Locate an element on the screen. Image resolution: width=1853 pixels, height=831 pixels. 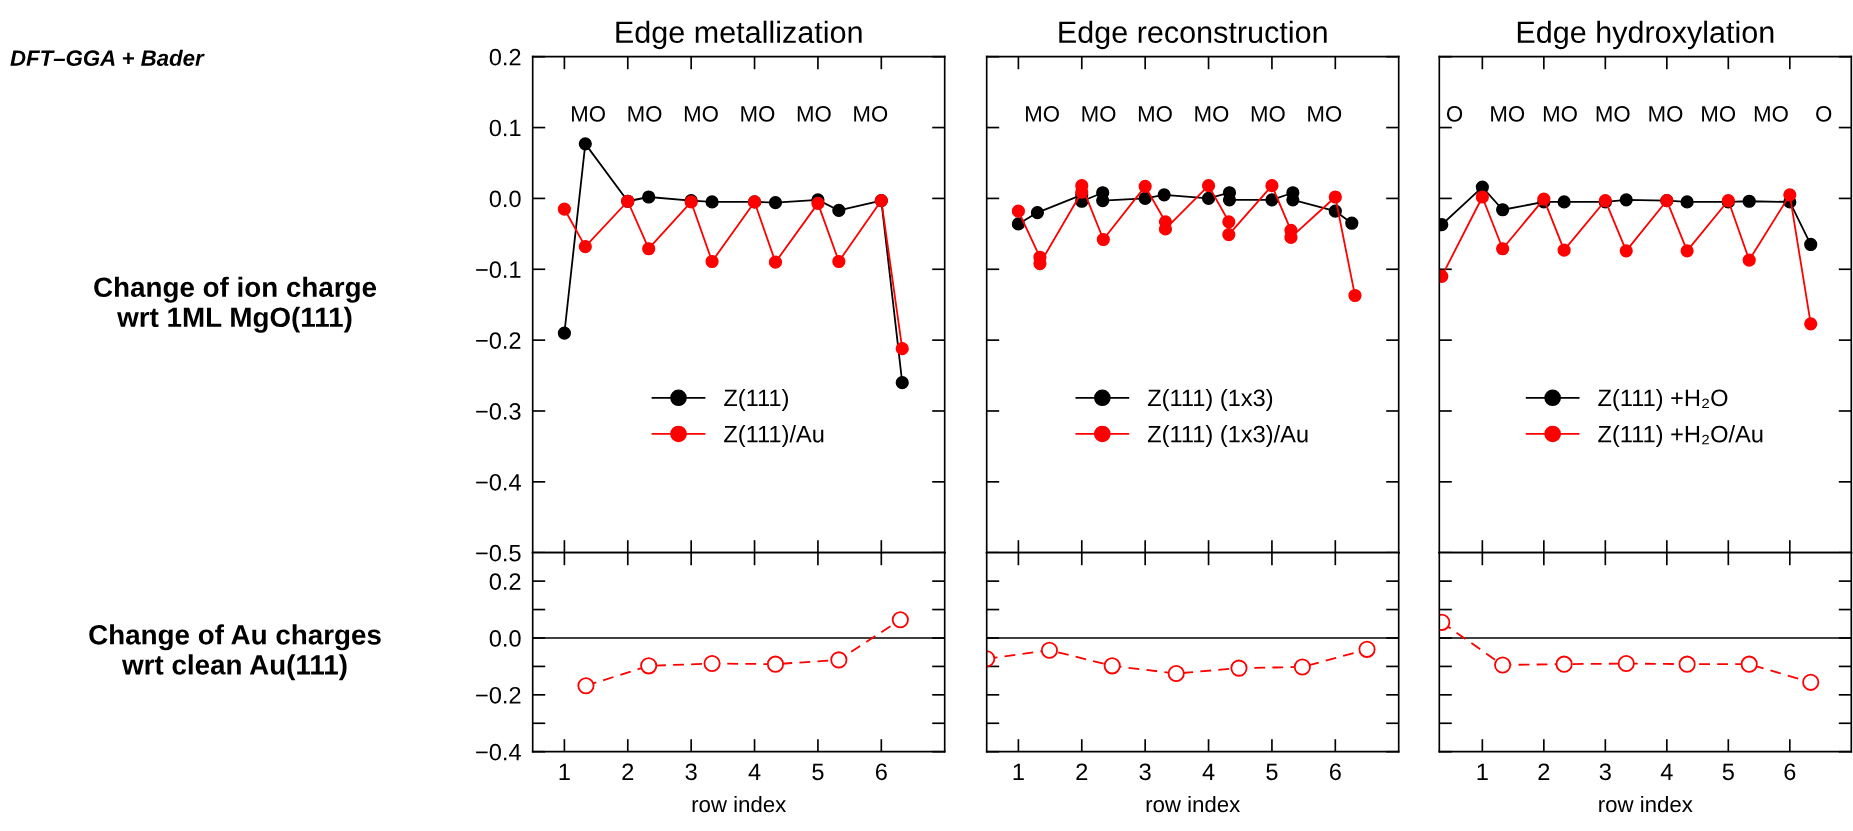
legend-label: Z(111) +H₂O/Au is located at coordinates (1680, 436).